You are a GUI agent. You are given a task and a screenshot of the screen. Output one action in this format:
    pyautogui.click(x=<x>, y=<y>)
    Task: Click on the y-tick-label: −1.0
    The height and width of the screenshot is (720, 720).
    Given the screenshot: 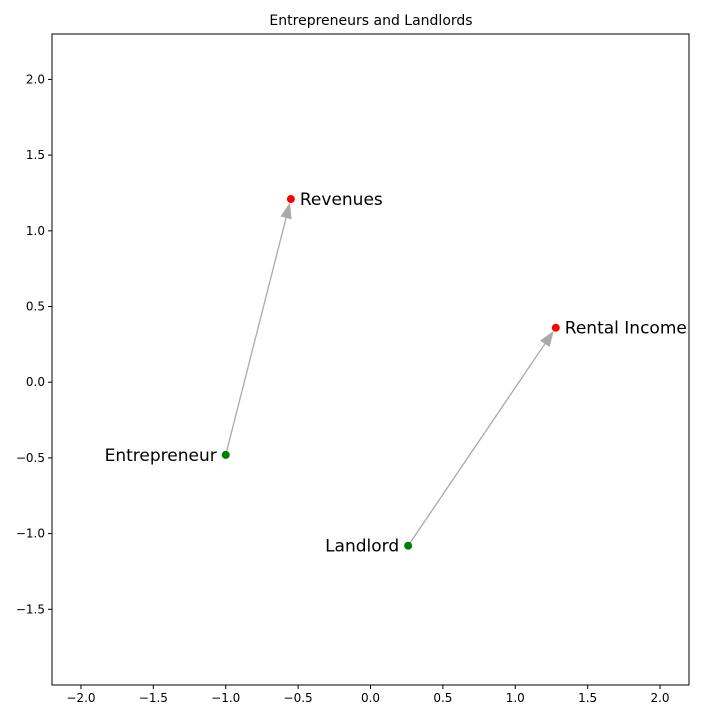 What is the action you would take?
    pyautogui.click(x=30, y=534)
    